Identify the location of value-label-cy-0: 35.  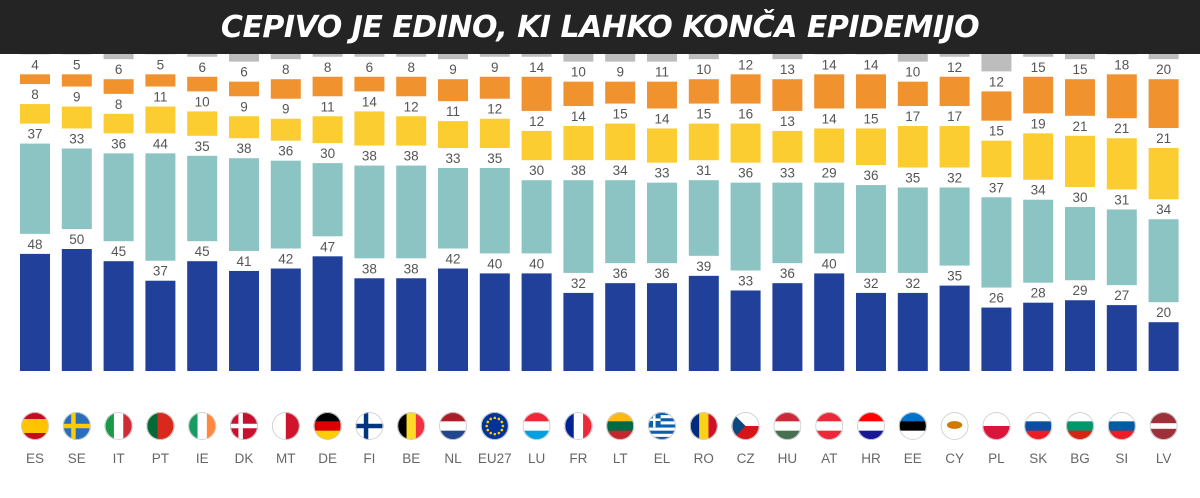
(954, 276).